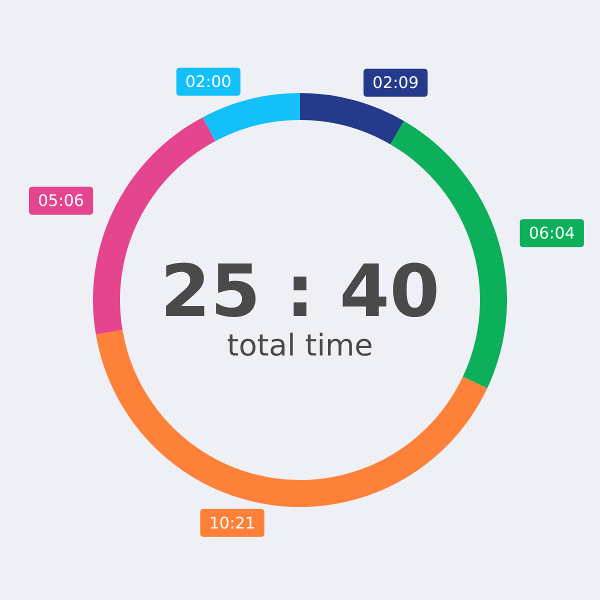 The width and height of the screenshot is (600, 600). Describe the element at coordinates (232, 522) in the screenshot. I see `data-label: 10:21` at that location.